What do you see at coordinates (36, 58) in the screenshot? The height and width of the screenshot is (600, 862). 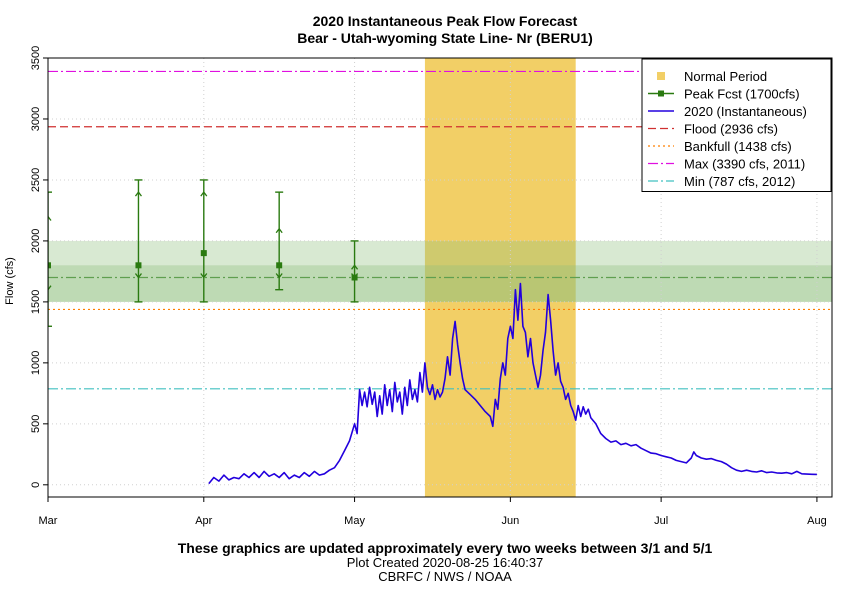 I see `y-tick-label: 3500` at bounding box center [36, 58].